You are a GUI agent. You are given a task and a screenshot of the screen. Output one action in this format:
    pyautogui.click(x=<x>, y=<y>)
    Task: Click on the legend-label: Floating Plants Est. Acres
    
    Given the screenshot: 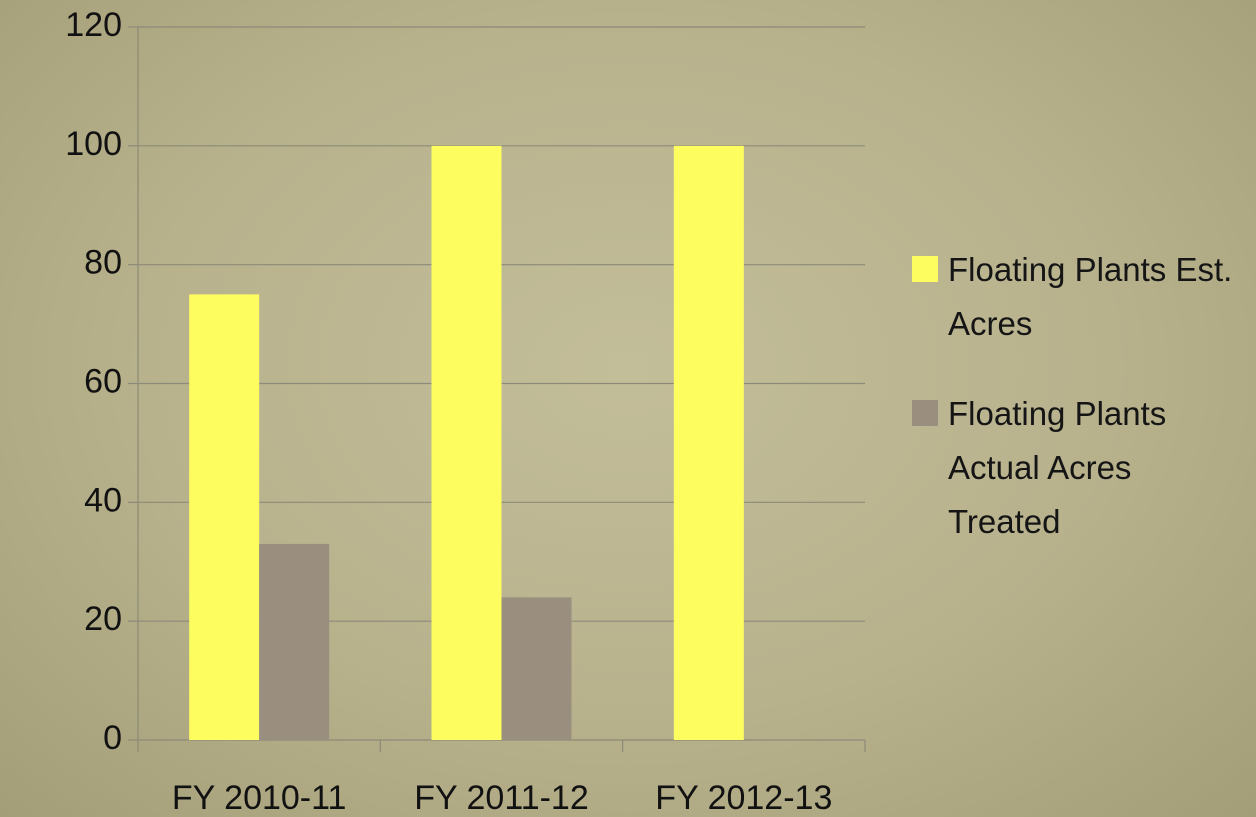 What is the action you would take?
    pyautogui.click(x=1090, y=296)
    